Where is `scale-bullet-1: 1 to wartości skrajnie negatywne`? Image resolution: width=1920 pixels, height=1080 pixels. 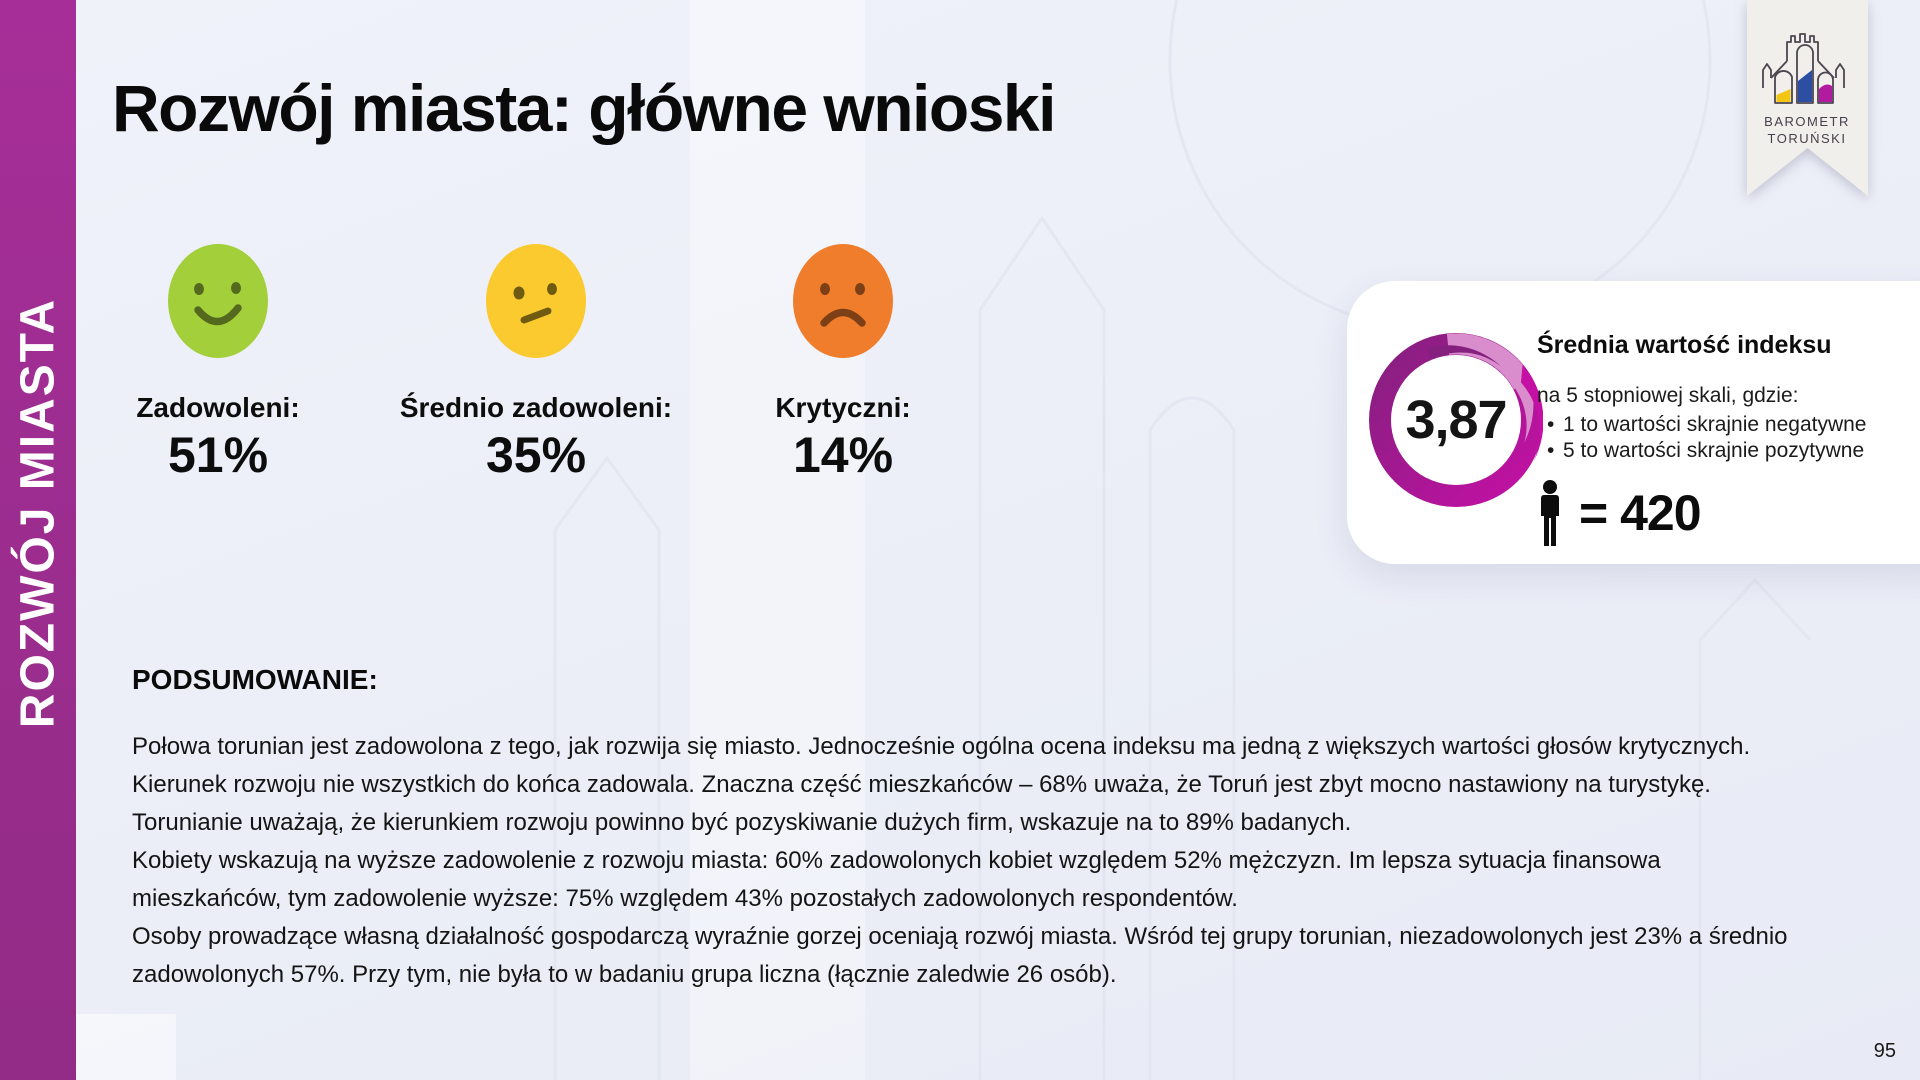
scale-bullet-1: 1 to wartości skrajnie negatywne is located at coordinates (1728, 425).